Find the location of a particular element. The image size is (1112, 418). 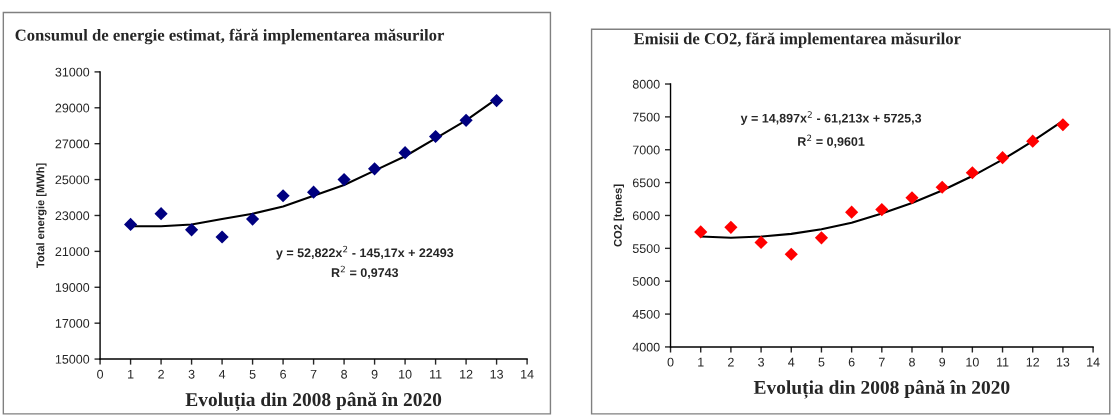

y-tick-label: 6000 is located at coordinates (646, 216).